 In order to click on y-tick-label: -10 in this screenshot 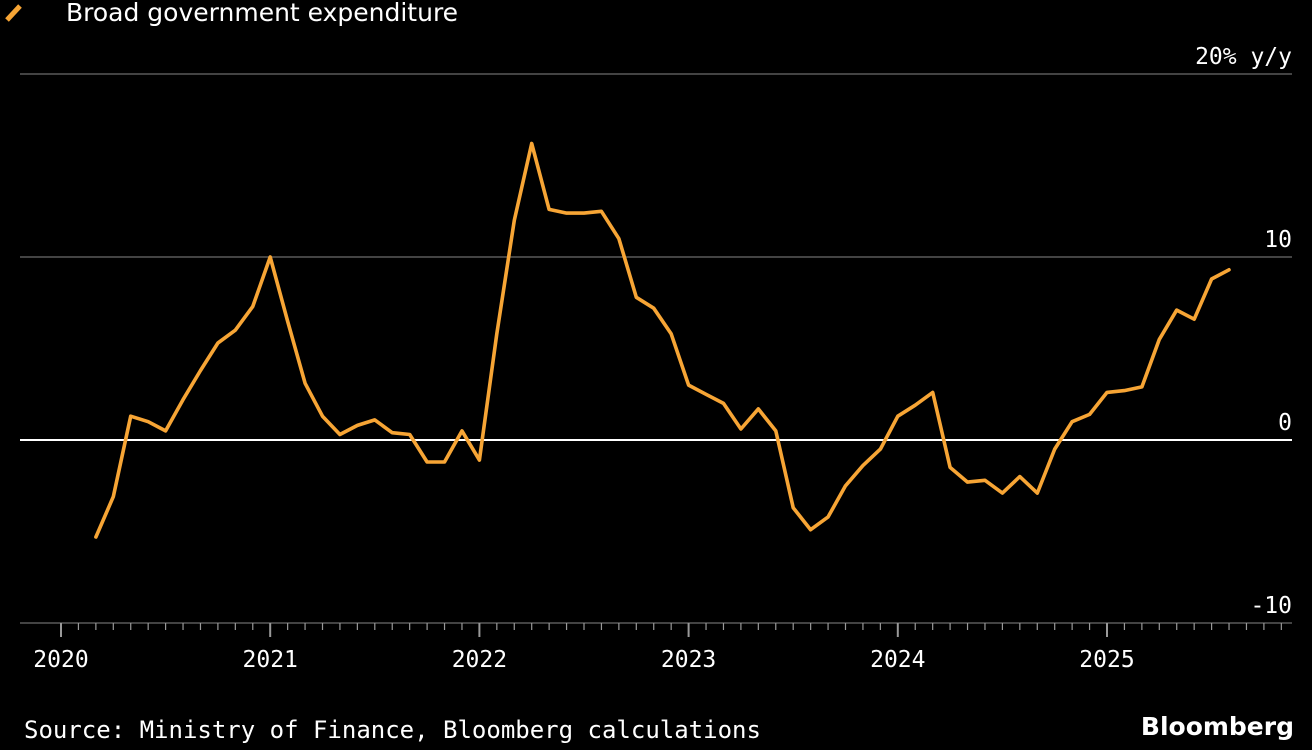, I will do `click(1271, 606)`.